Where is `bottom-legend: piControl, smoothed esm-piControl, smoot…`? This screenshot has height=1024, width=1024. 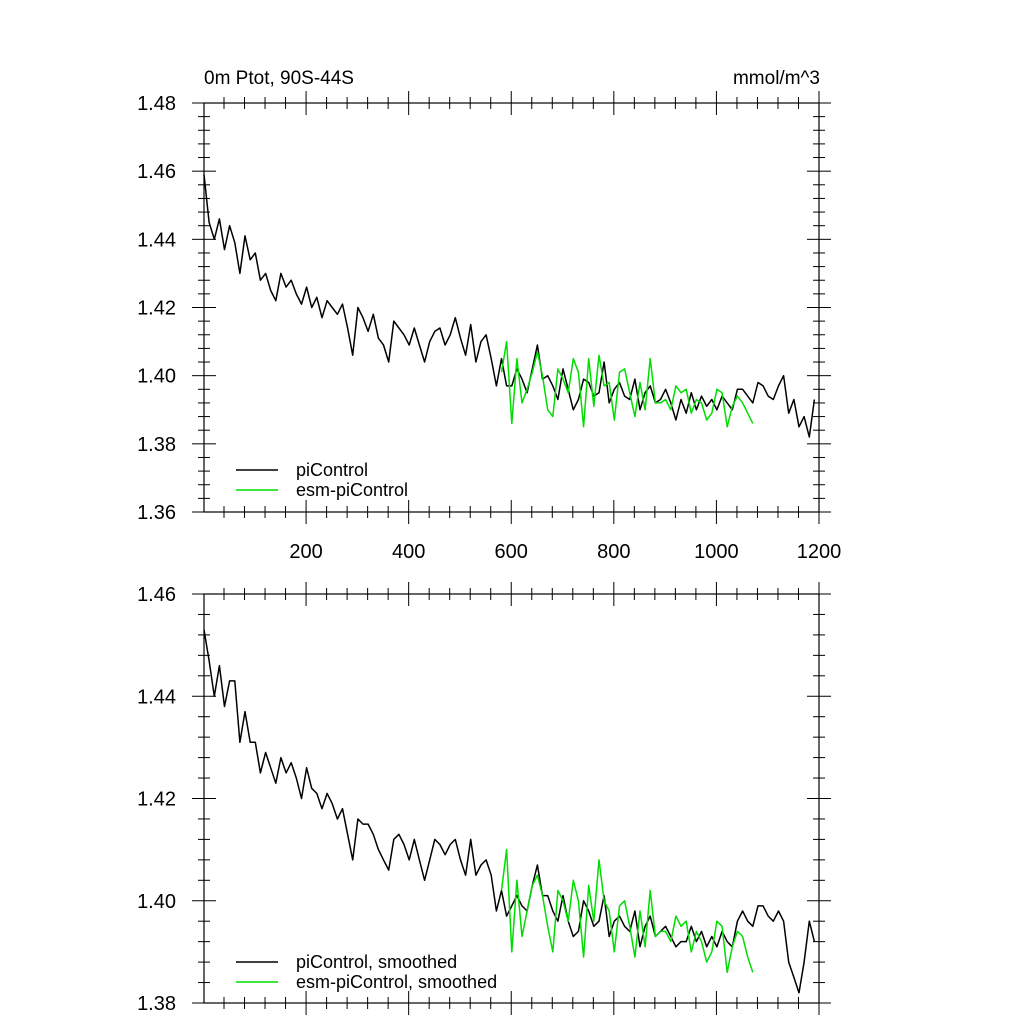 bottom-legend: piControl, smoothed esm-piControl, smoot… is located at coordinates (366, 972).